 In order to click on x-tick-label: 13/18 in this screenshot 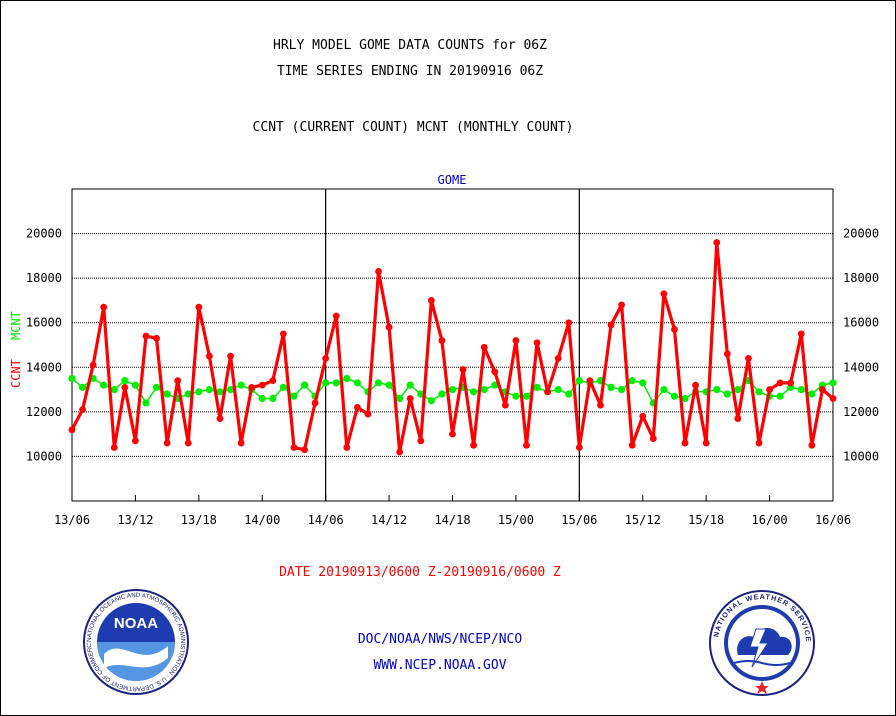, I will do `click(199, 520)`.